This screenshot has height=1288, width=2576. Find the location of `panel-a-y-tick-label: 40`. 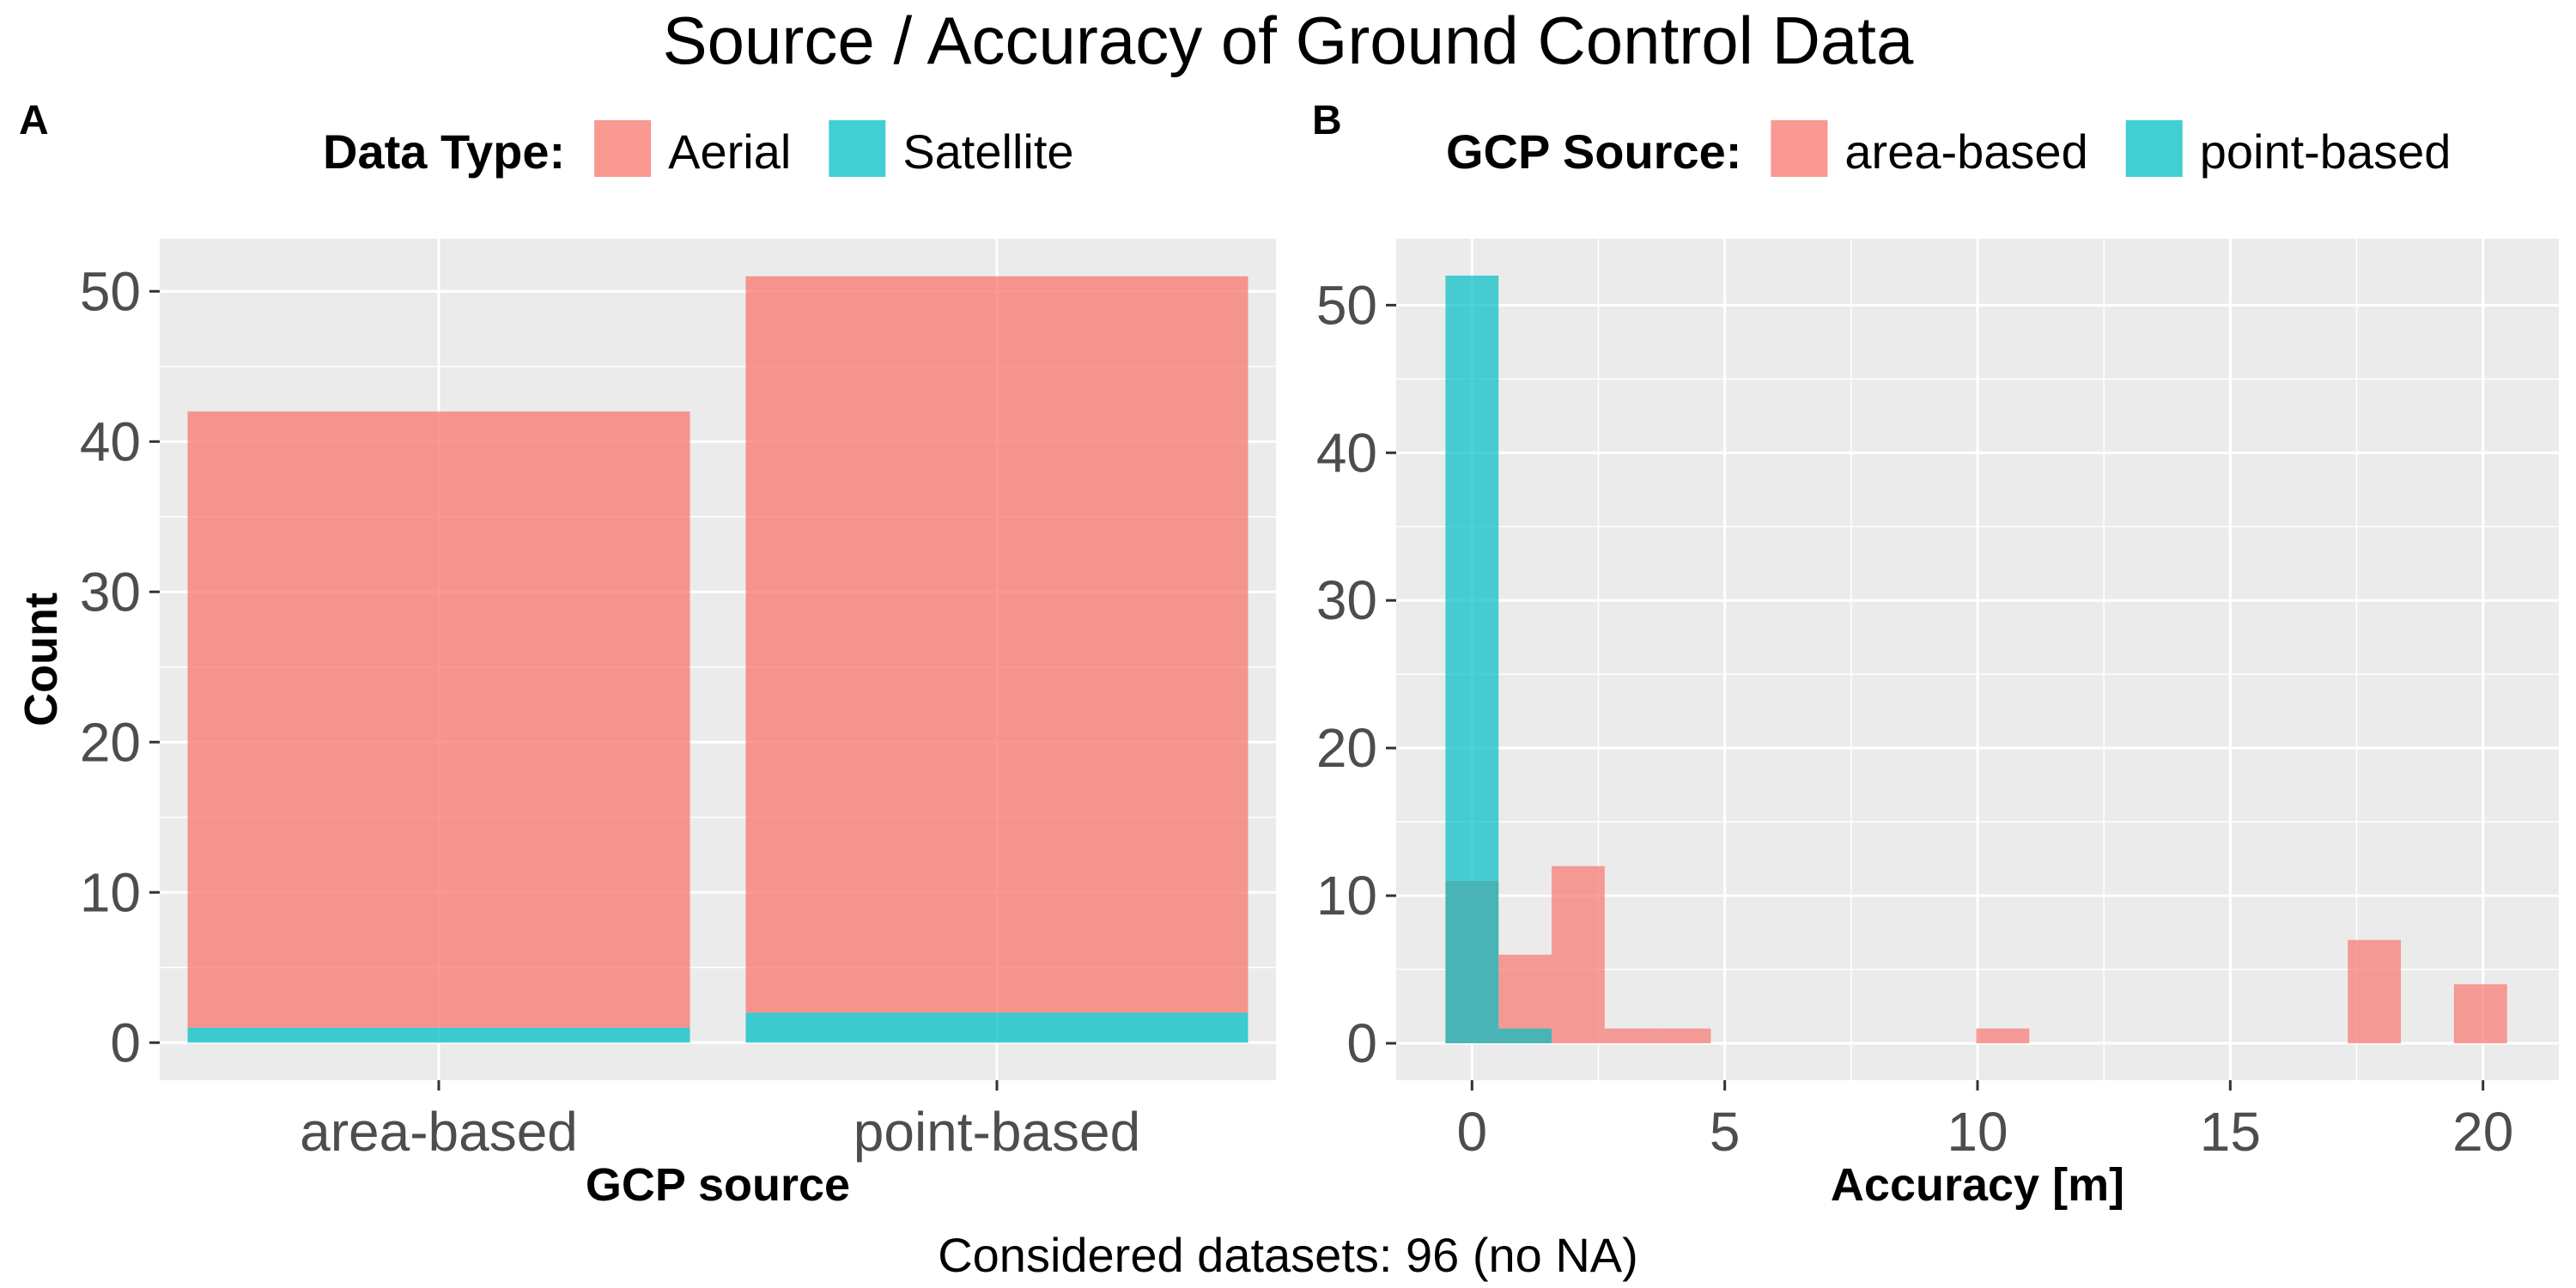

panel-a-y-tick-label: 40 is located at coordinates (111, 441).